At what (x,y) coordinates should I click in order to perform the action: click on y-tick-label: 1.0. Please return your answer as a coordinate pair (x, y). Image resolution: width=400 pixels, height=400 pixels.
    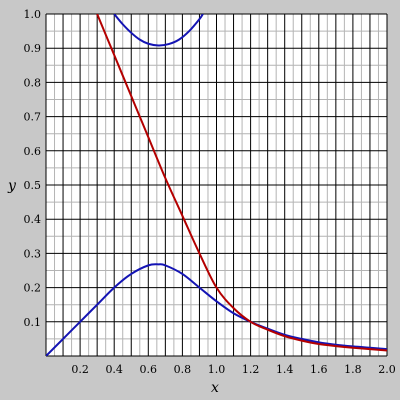
    Looking at the image, I should click on (33, 14).